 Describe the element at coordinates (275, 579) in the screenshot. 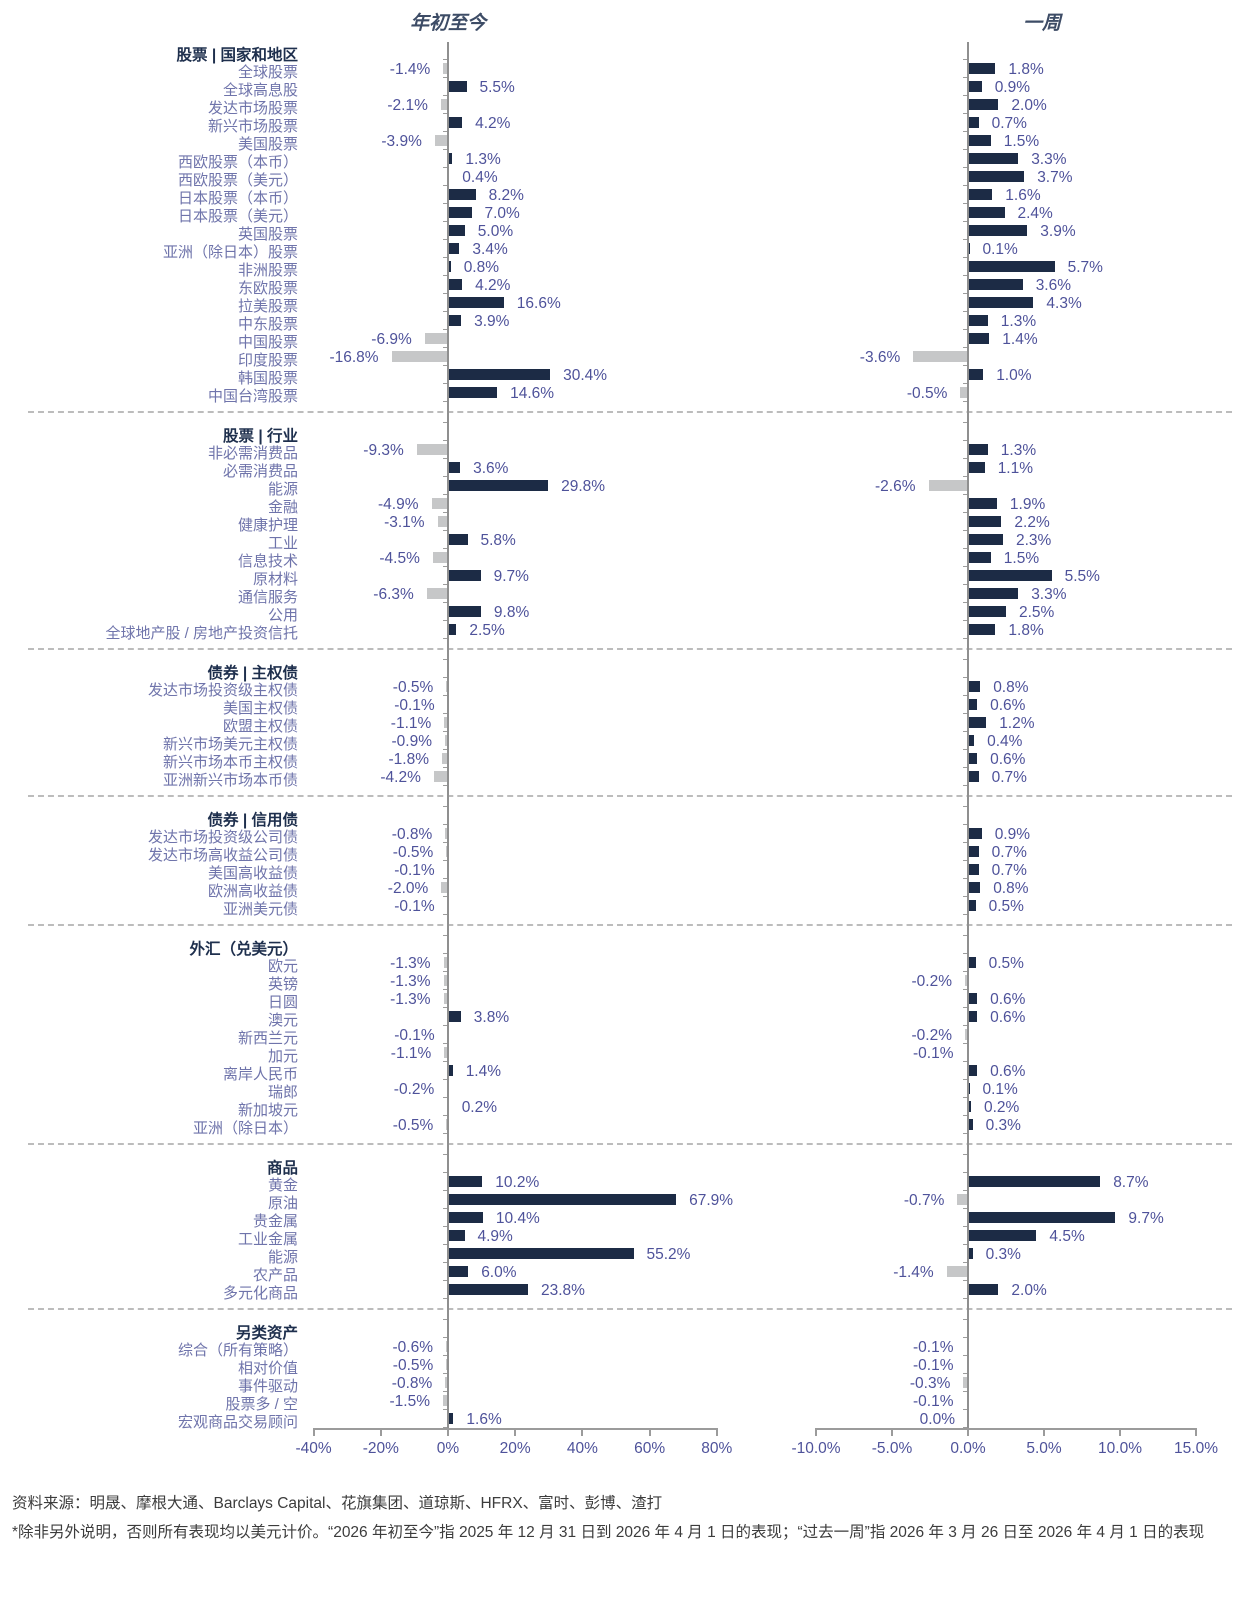

I see `asset-label: 原材料` at that location.